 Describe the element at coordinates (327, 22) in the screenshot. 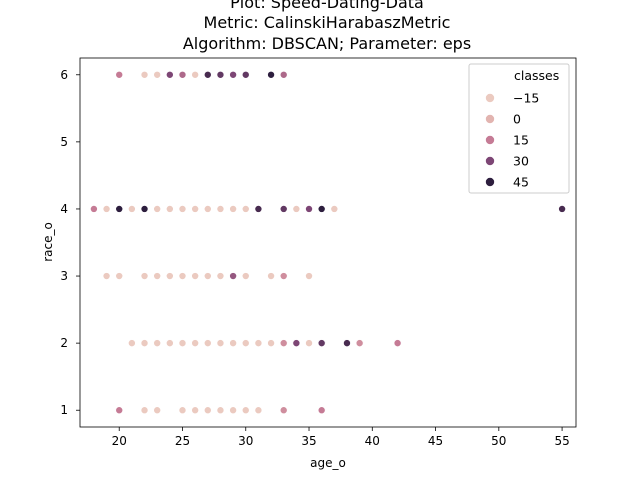

I see `title-line-2: Metric: CalinskiHarabaszMetric` at that location.